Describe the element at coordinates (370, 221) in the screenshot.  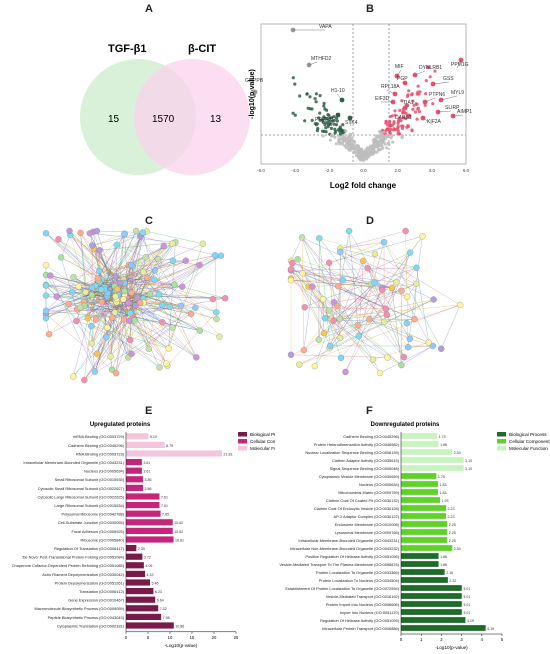
I see `panel-label-d: D` at that location.